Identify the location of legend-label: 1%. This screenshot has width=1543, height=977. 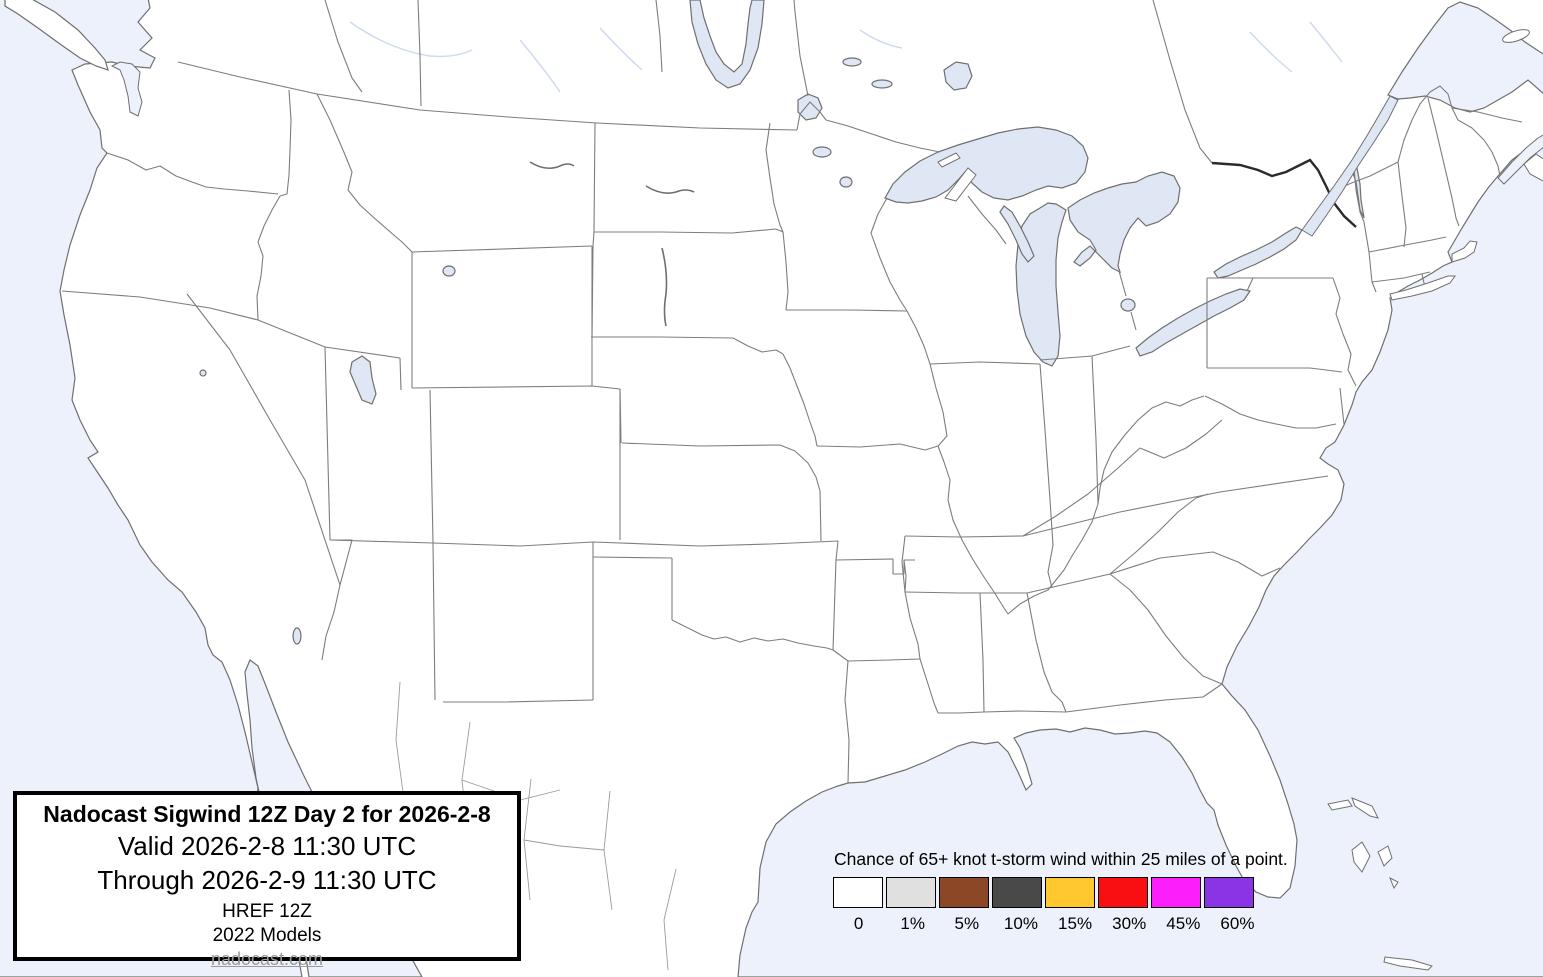
(912, 923).